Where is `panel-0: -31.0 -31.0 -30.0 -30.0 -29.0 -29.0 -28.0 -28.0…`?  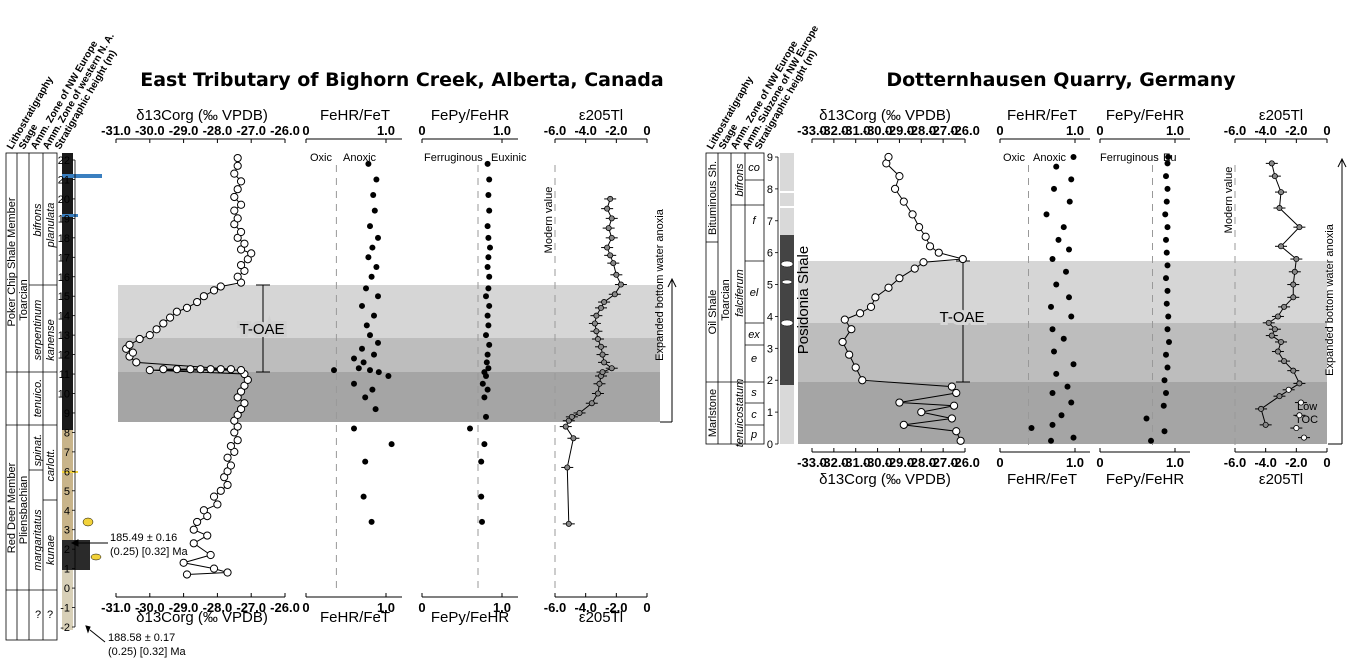 panel-0: -31.0 -31.0 -30.0 -30.0 -29.0 -29.0 -28.0 -28.0… is located at coordinates (200, 369).